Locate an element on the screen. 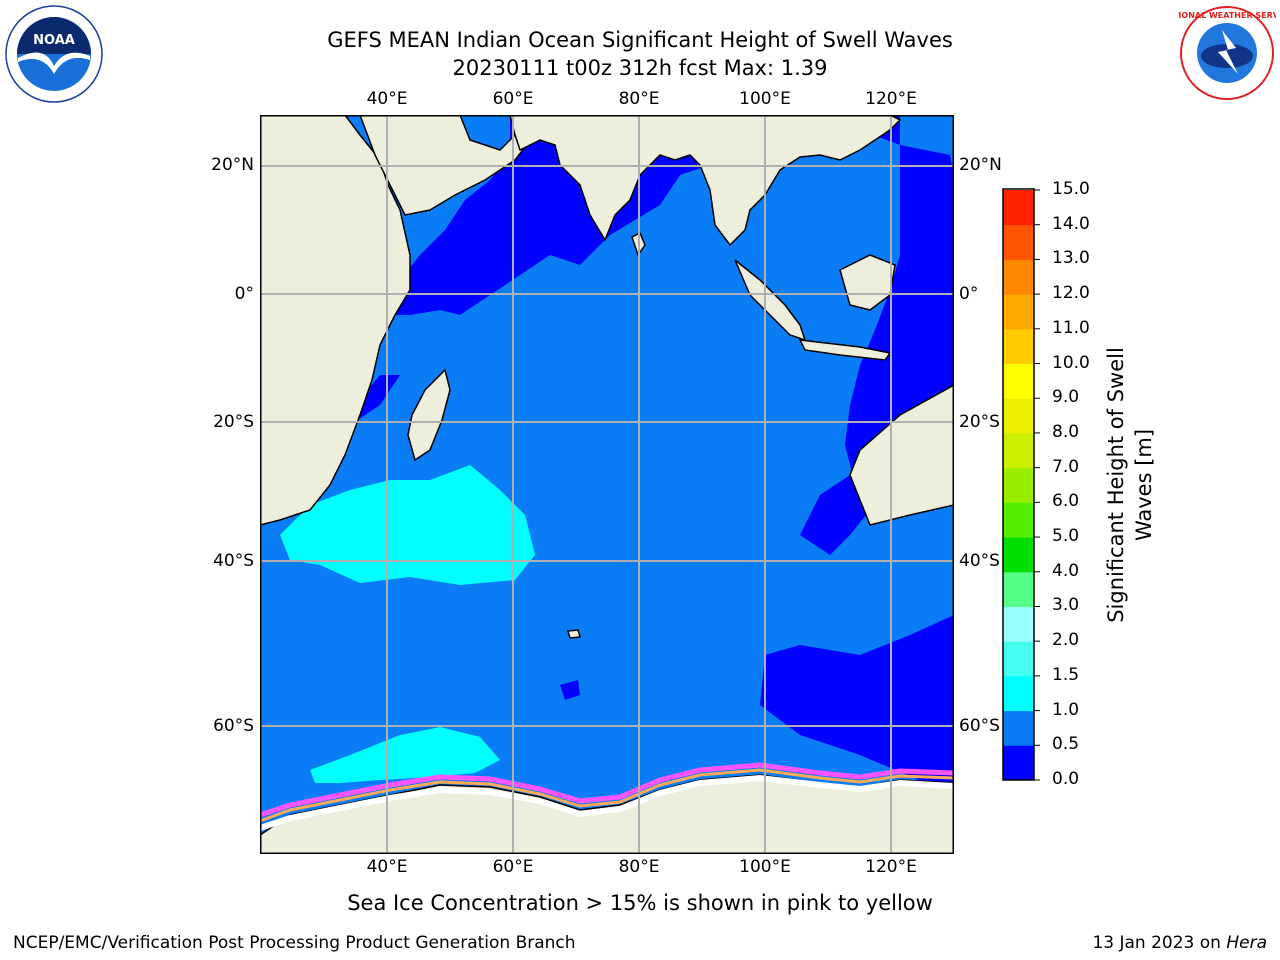 The height and width of the screenshot is (960, 1280). footer-date: 13 Jan 2023 on Hera is located at coordinates (1179, 943).